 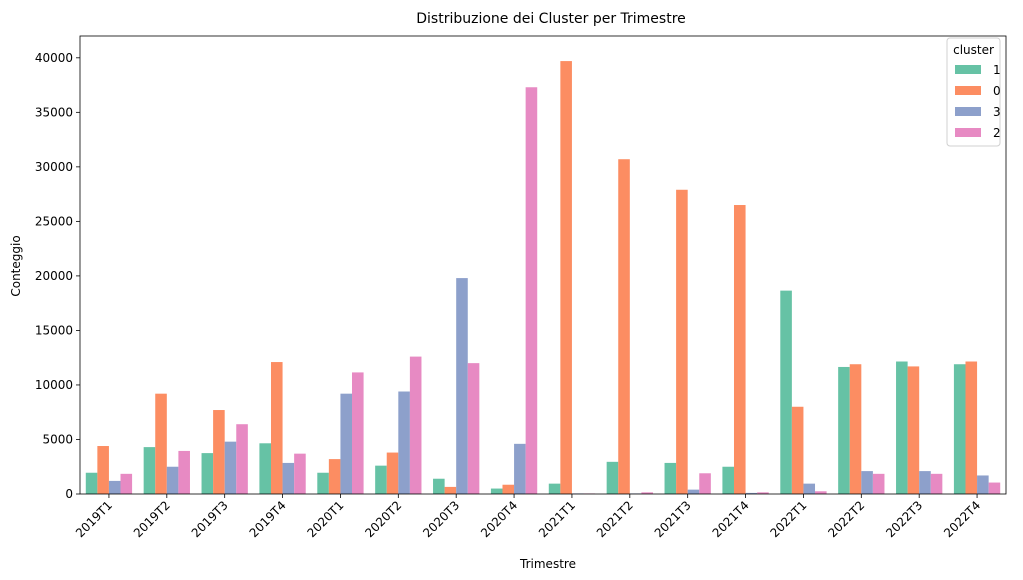 What do you see at coordinates (846, 519) in the screenshot?
I see `x-tick-label: 2022T2` at bounding box center [846, 519].